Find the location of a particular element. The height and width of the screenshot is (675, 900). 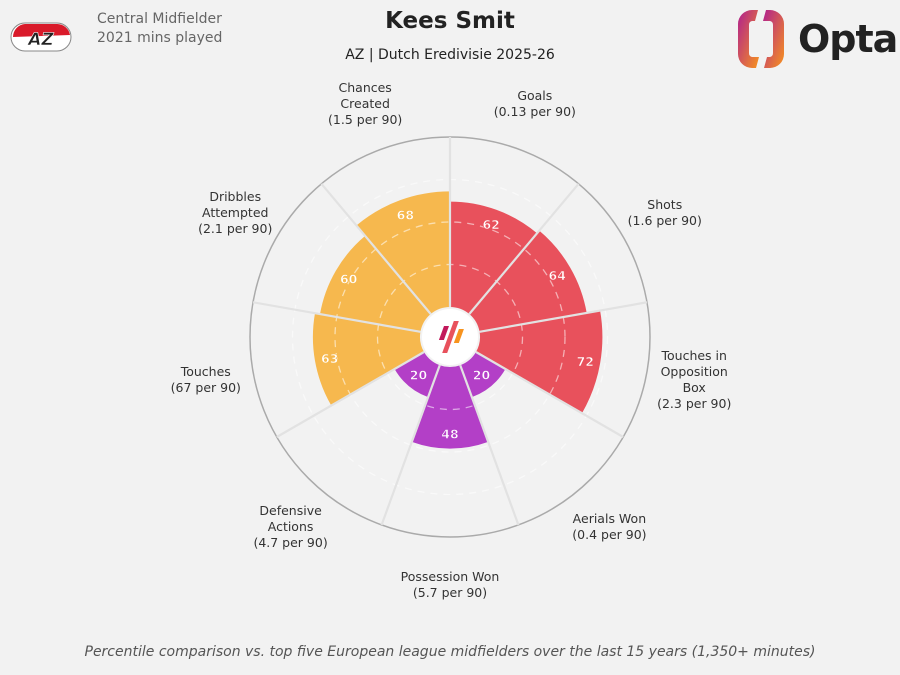

category-label: Dribbles Attempted (2.1 per 90) is located at coordinates (235, 213).